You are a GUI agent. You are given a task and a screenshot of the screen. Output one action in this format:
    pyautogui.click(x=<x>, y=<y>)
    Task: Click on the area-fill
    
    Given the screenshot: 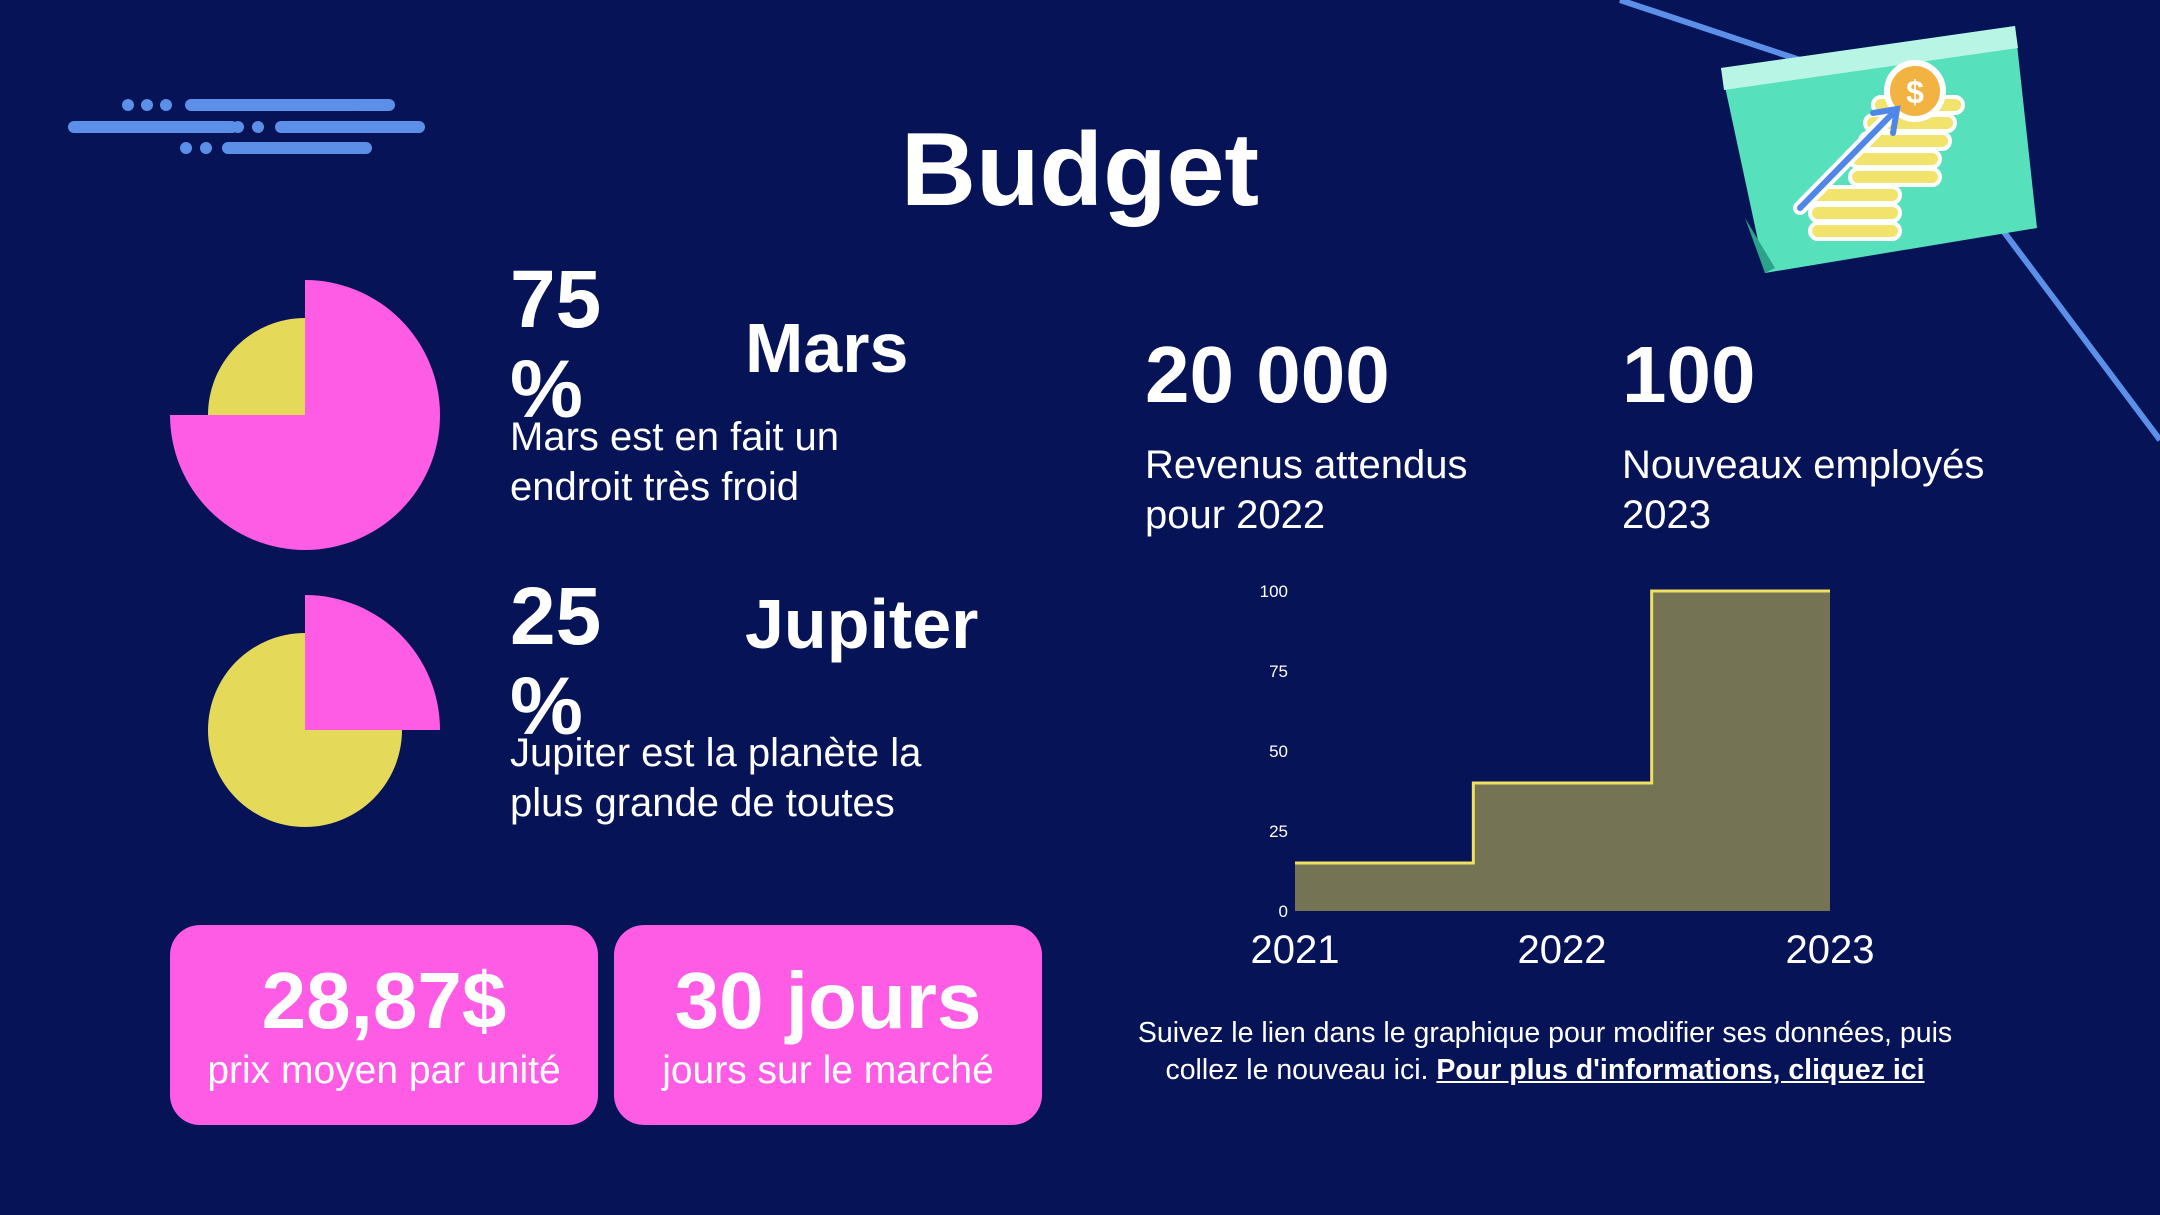 What is the action you would take?
    pyautogui.click(x=1562, y=751)
    